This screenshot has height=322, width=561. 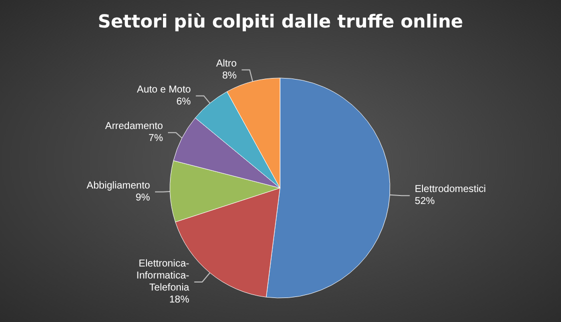 What do you see at coordinates (281, 22) in the screenshot?
I see `chart-title: Settori più colpiti dalle truffe online` at bounding box center [281, 22].